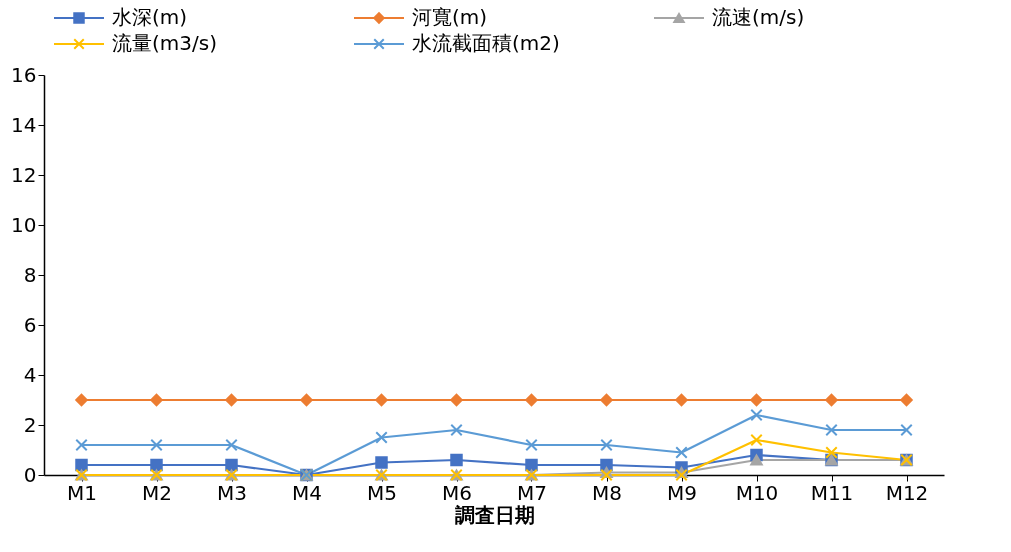  What do you see at coordinates (832, 492) in the screenshot?
I see `x-tick-label: M11` at bounding box center [832, 492].